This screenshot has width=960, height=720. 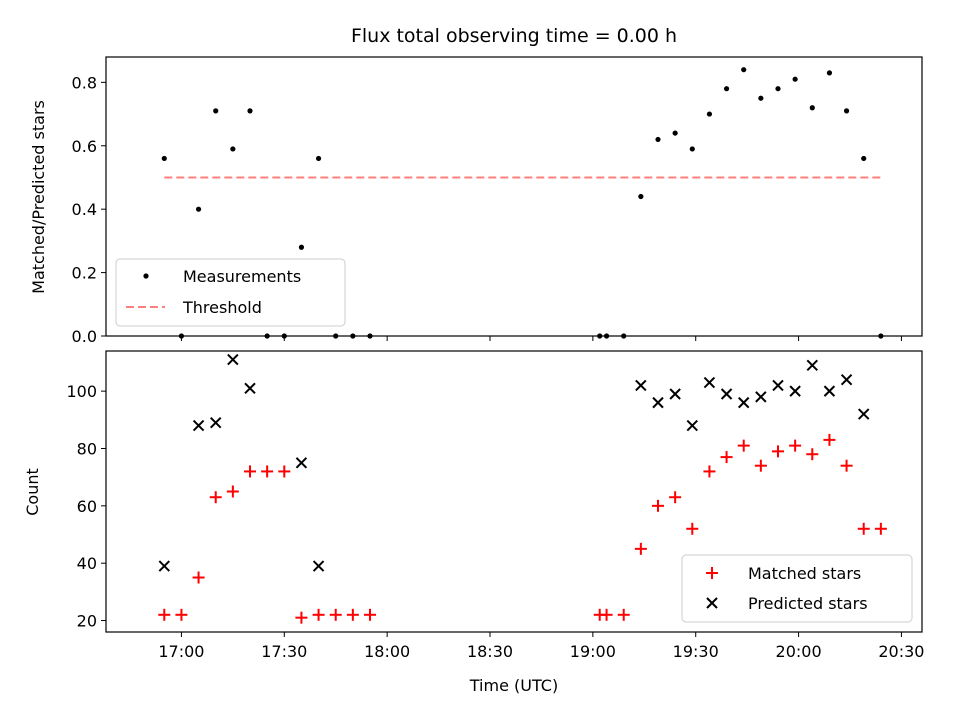 I want to click on x-tick-label: 19:30, so click(x=696, y=651).